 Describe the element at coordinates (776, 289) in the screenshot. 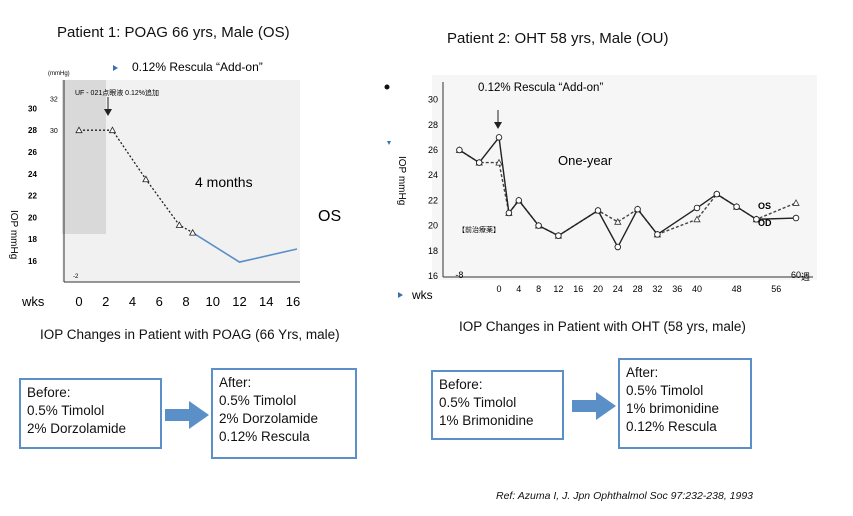

I see `x-tick-label: 56` at that location.